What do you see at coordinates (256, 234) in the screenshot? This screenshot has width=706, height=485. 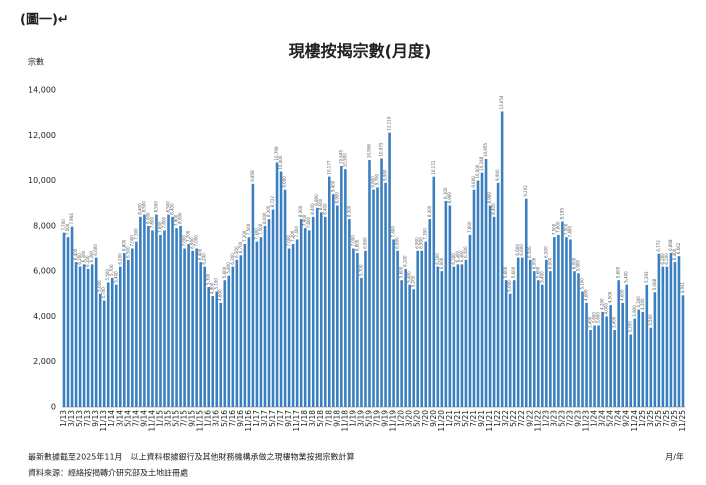 I see `value-label: 7,300` at bounding box center [256, 234].